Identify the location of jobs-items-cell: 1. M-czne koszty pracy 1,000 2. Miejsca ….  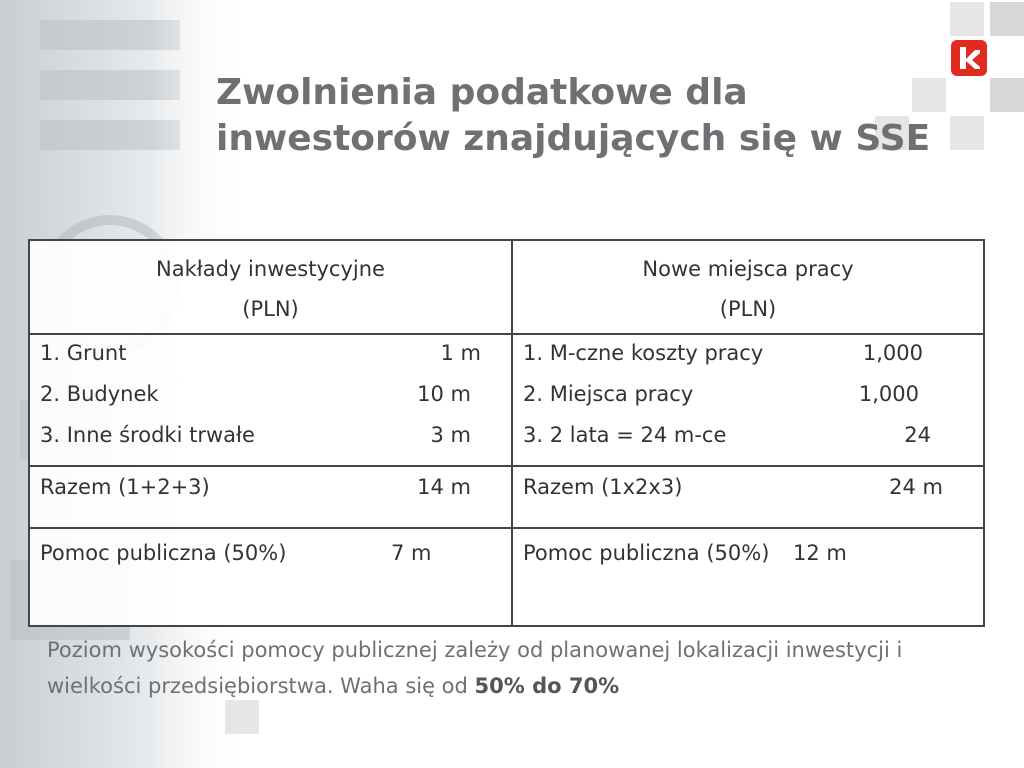
(748, 400).